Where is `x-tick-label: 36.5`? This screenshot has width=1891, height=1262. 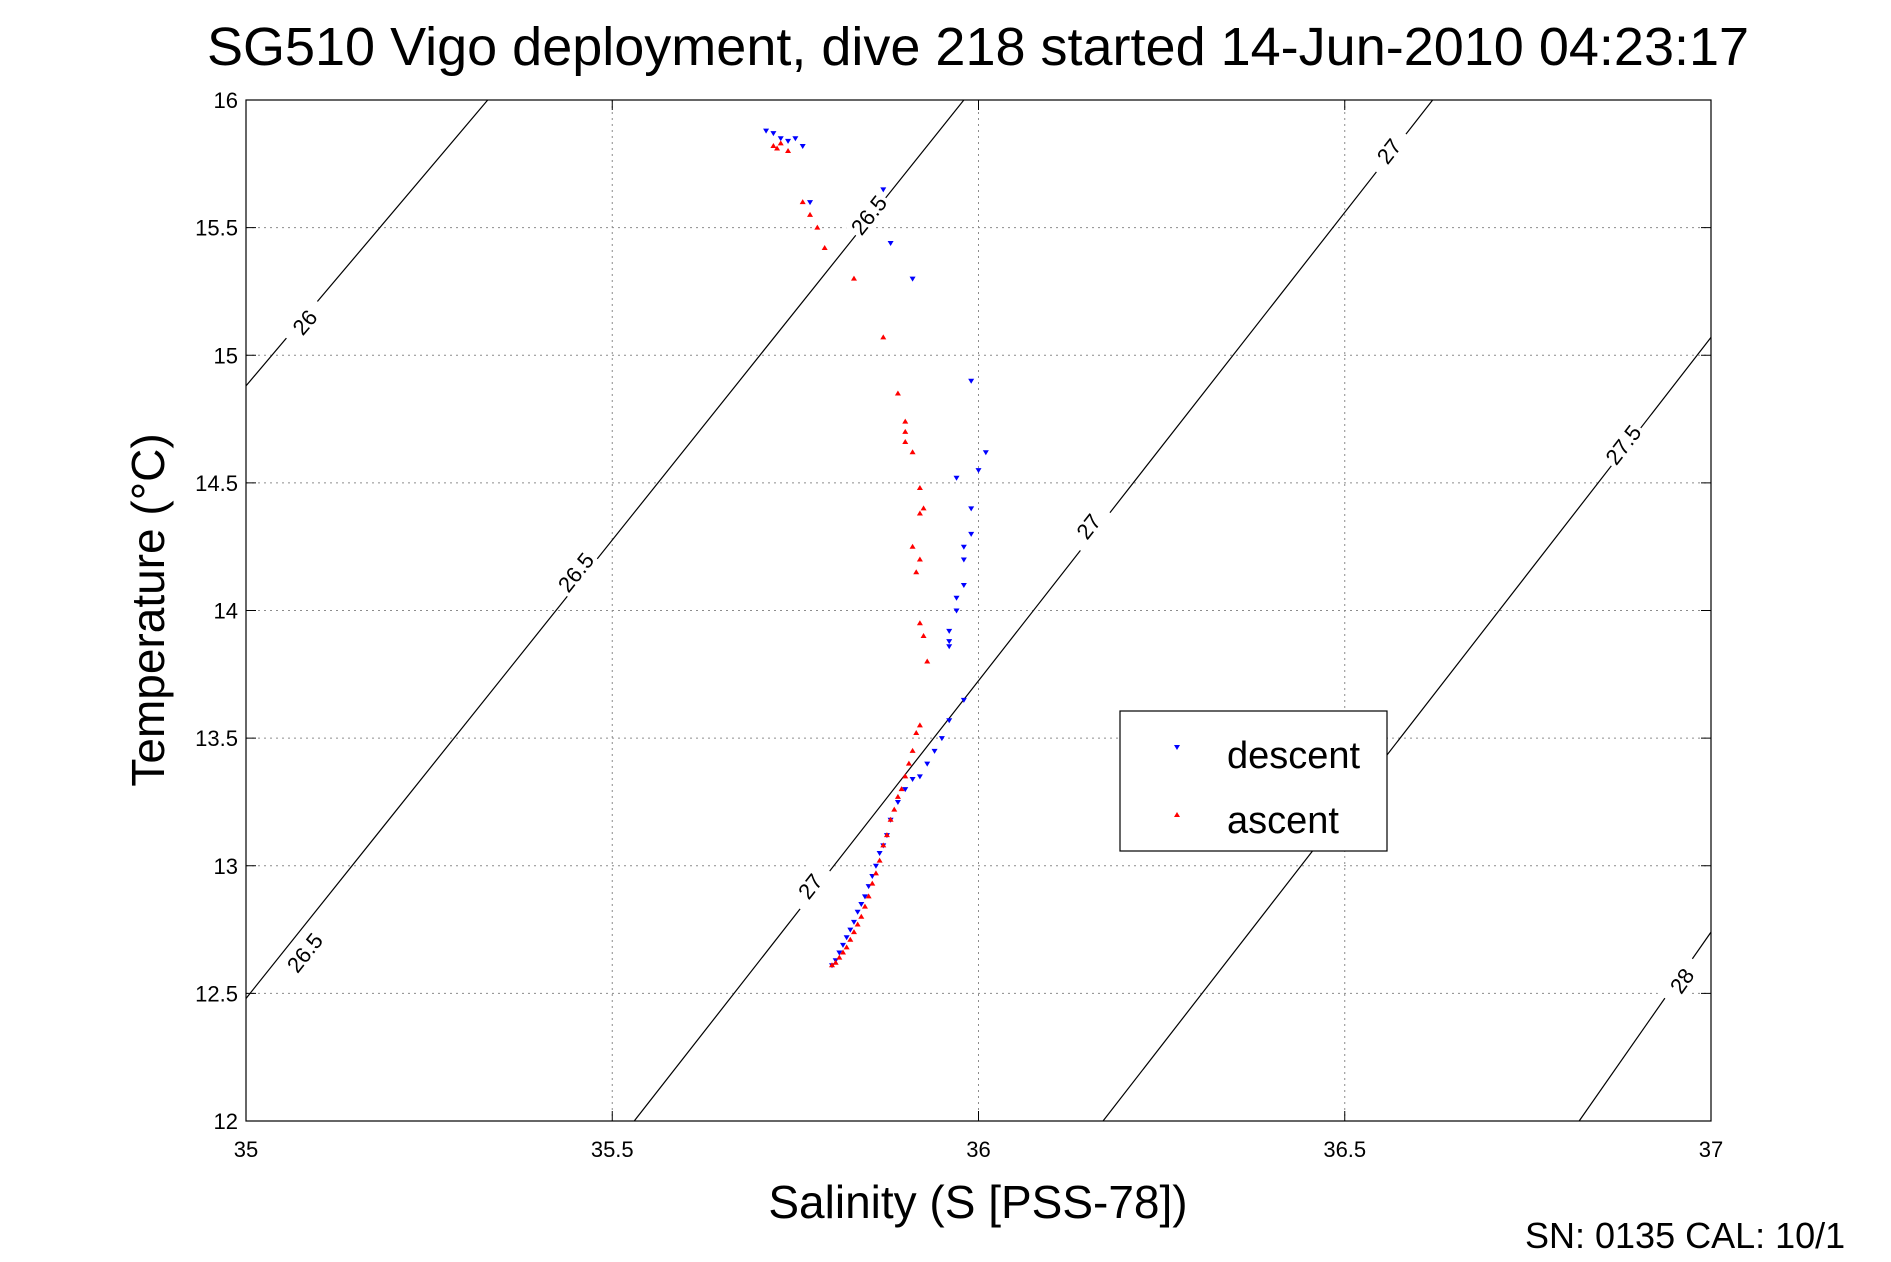
x-tick-label: 36.5 is located at coordinates (1344, 1149).